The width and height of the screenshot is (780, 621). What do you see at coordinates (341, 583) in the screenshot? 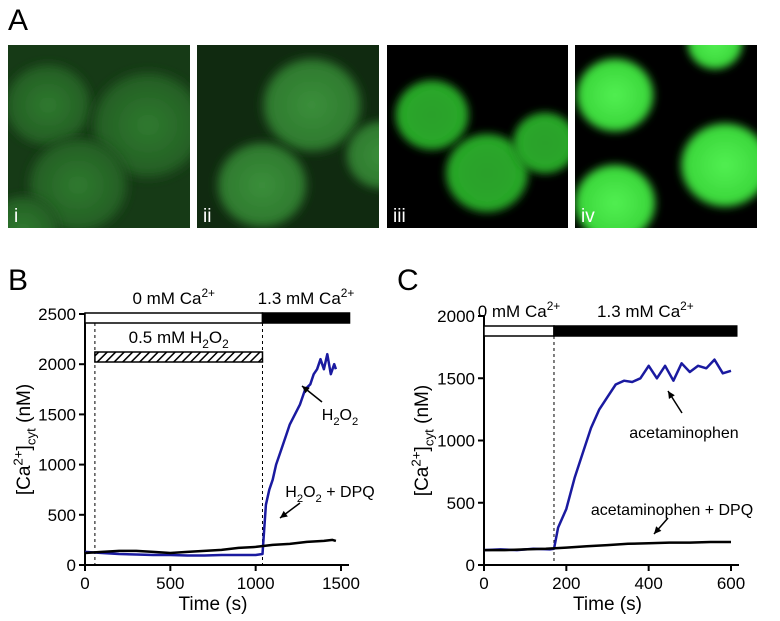
I see `x-tick-label: 1500` at bounding box center [341, 583].